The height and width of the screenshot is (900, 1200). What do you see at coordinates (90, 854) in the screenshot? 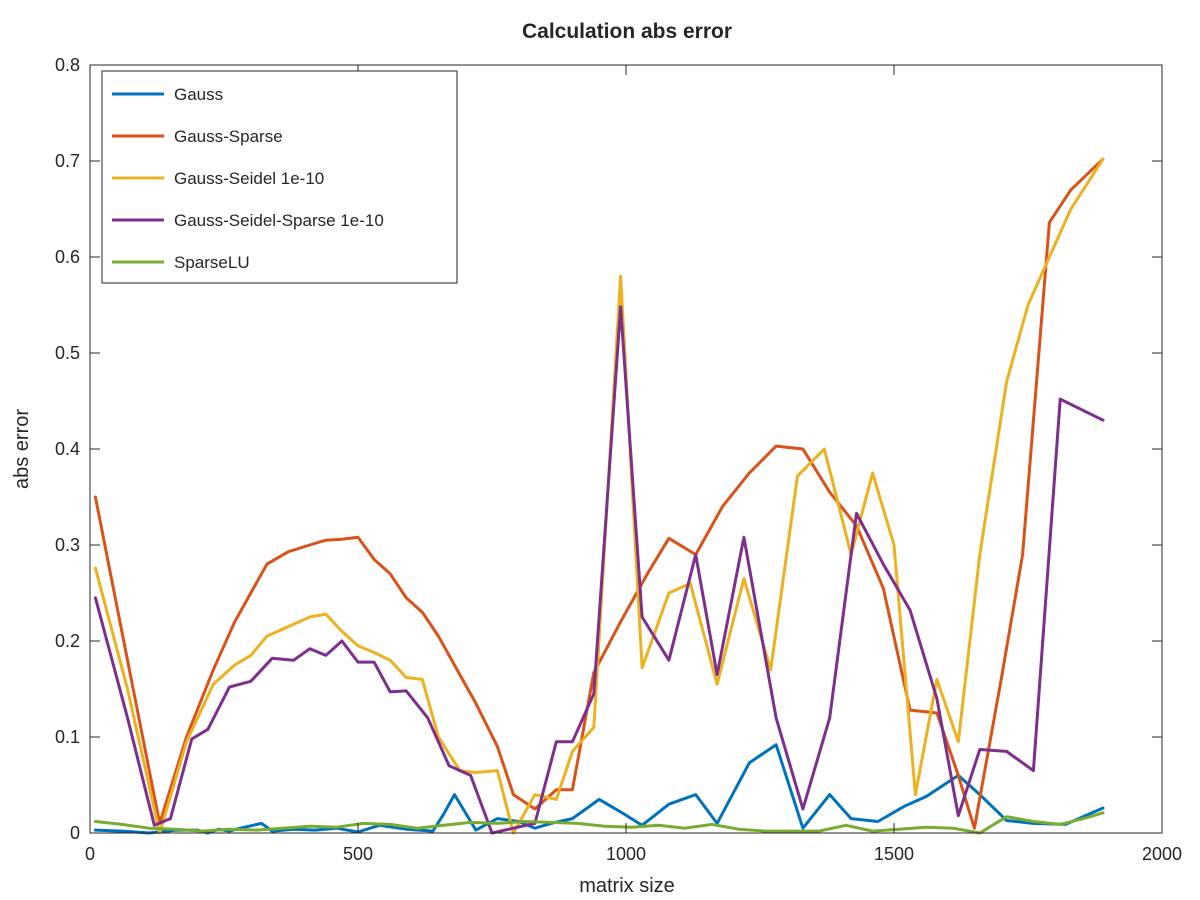
I see `x-tick-label: 0` at bounding box center [90, 854].